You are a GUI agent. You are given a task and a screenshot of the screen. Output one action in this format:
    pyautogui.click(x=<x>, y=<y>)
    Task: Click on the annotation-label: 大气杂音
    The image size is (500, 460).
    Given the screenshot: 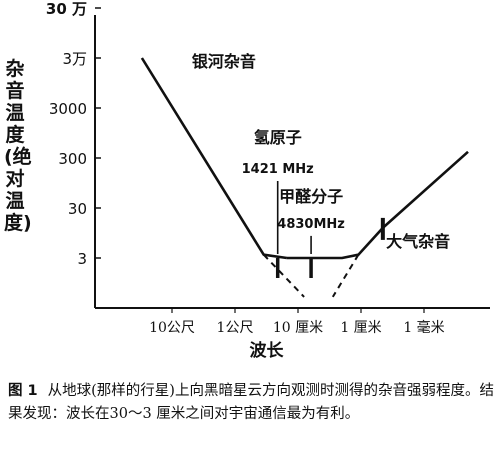 What is the action you would take?
    pyautogui.click(x=418, y=241)
    